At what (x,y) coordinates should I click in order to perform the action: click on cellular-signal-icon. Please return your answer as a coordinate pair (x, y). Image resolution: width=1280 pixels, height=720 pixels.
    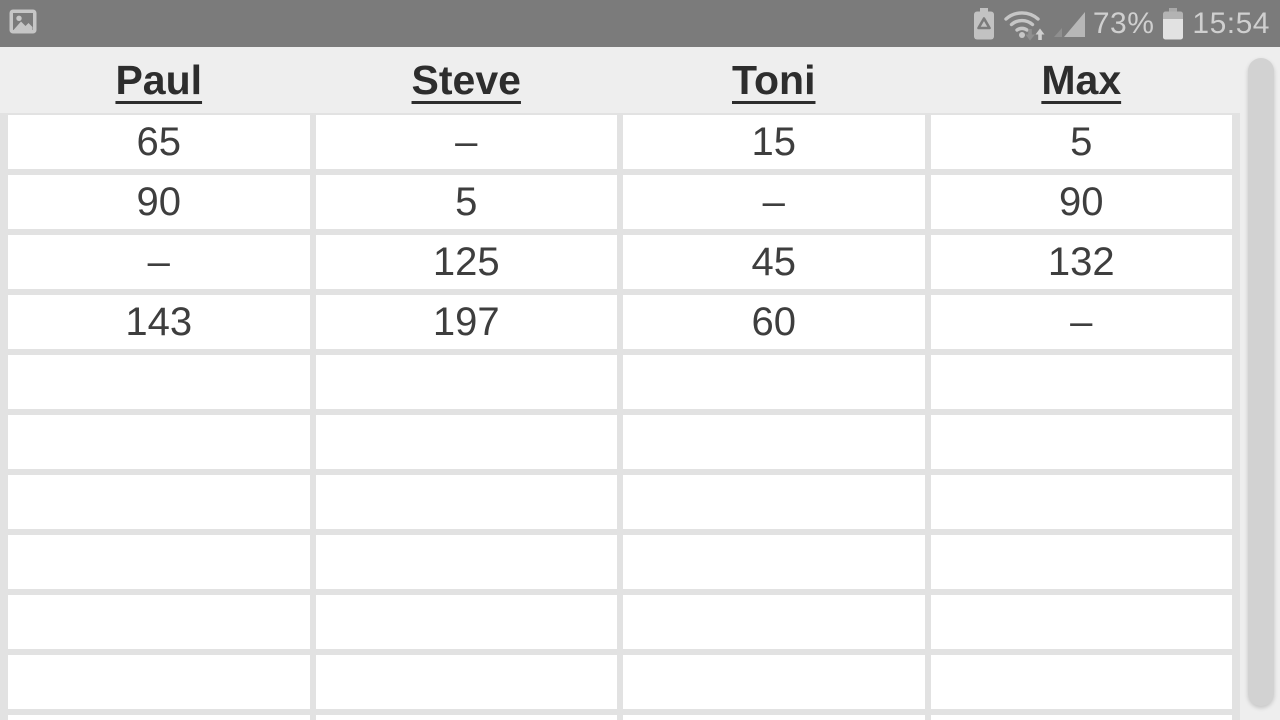
    Looking at the image, I should click on (1069, 24).